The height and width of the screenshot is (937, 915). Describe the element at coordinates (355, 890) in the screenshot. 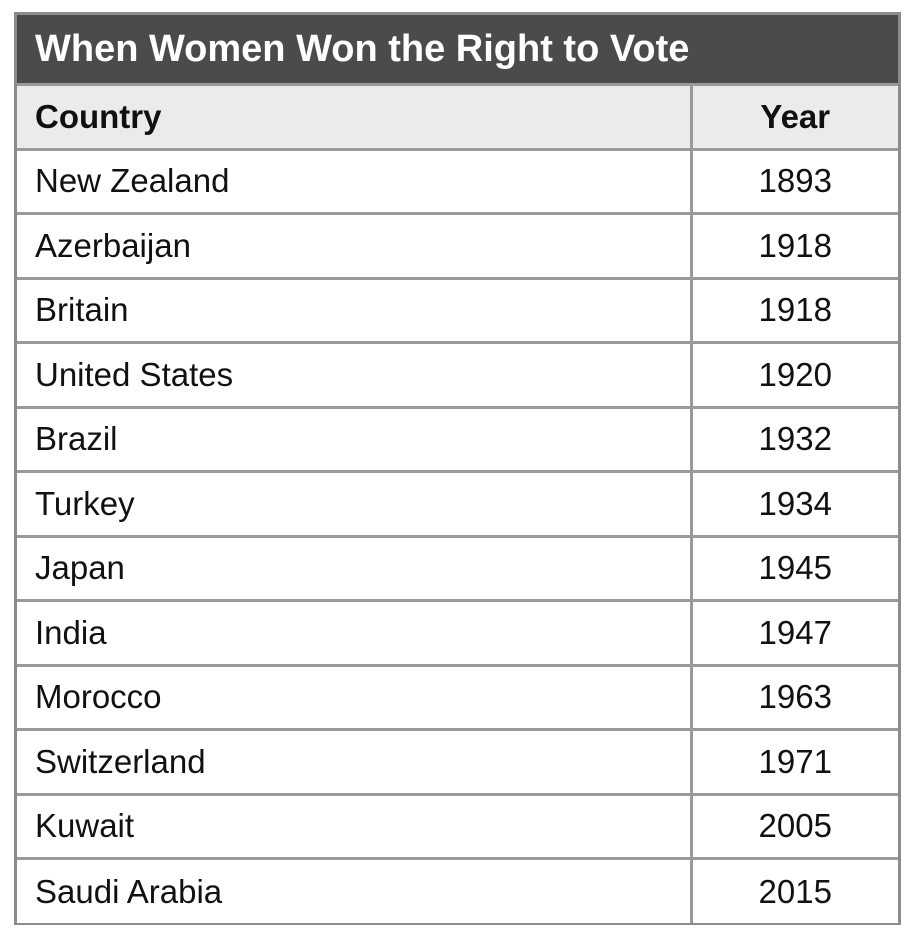

I see `country-cell: Saudi Arabia` at that location.